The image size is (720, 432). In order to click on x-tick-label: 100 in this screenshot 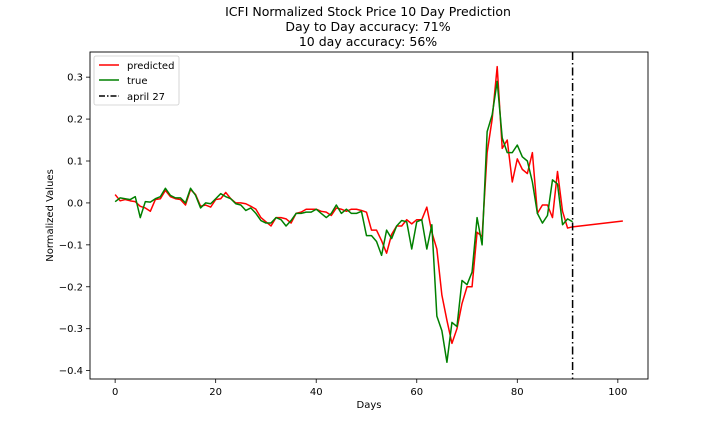, I will do `click(617, 392)`.